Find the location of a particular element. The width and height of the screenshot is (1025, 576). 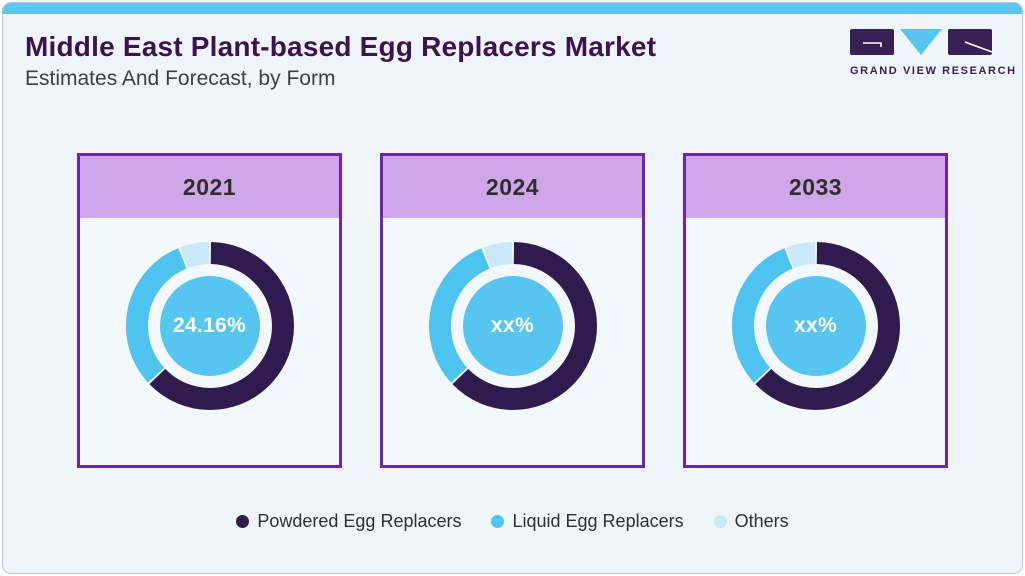

legend-label-others: Others is located at coordinates (761, 521).